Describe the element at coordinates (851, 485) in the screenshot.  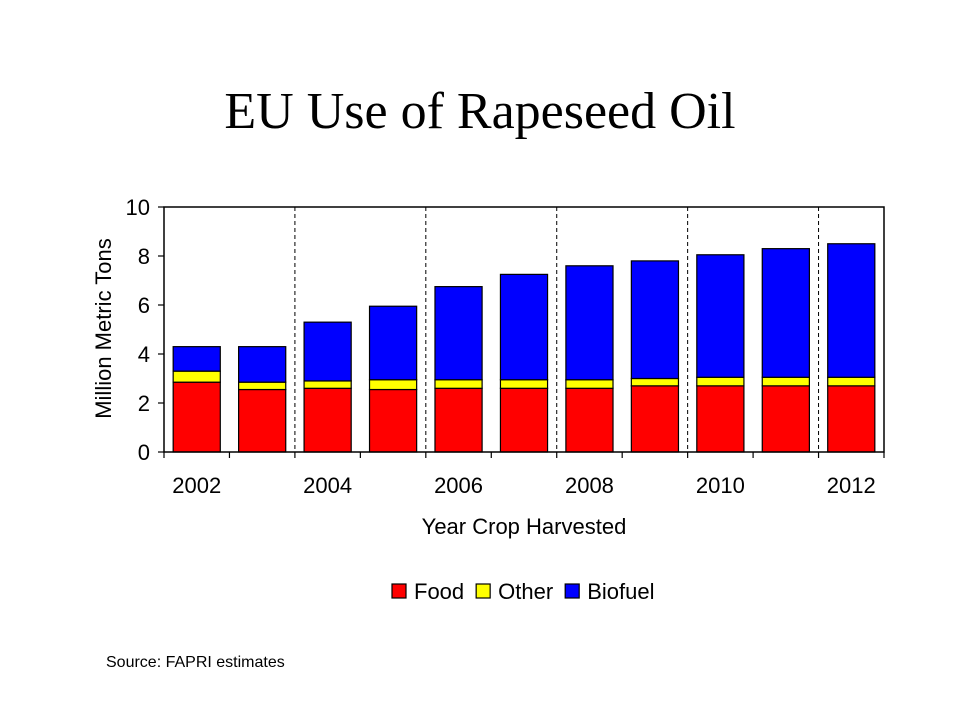
I see `x-tick-label: 2012` at that location.